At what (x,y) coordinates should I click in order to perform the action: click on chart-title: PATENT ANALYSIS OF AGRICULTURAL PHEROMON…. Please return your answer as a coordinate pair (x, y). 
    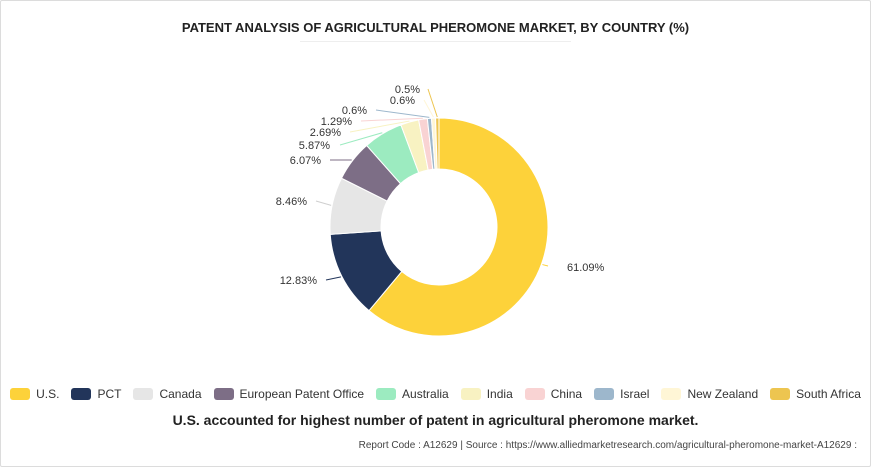
    Looking at the image, I should click on (435, 27).